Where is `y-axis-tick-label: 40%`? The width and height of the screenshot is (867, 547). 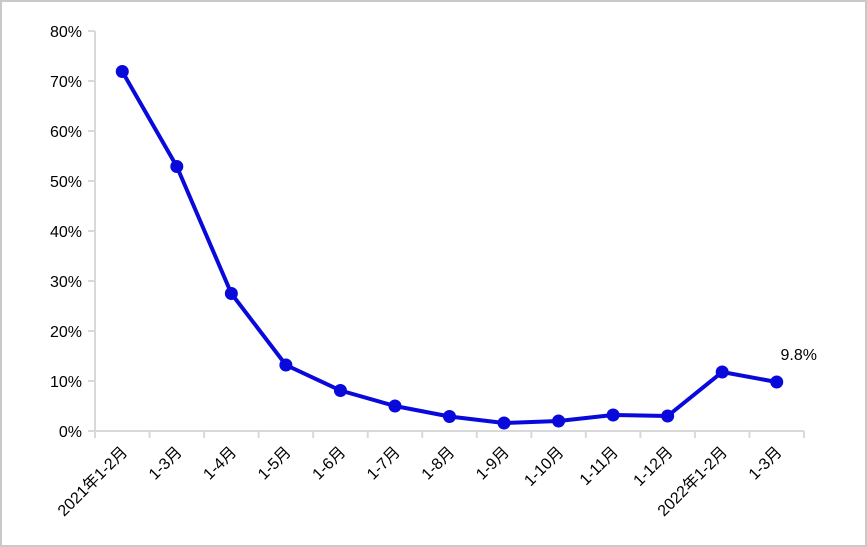 y-axis-tick-label: 40% is located at coordinates (66, 232).